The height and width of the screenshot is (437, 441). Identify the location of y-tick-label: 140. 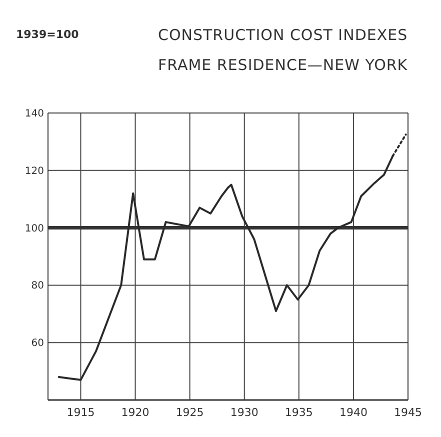
(34, 114).